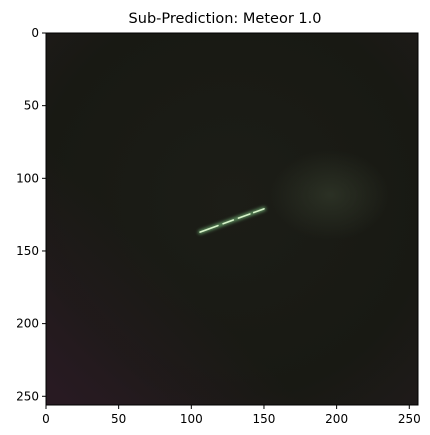  What do you see at coordinates (118, 419) in the screenshot?
I see `x-tick-label: 50` at bounding box center [118, 419].